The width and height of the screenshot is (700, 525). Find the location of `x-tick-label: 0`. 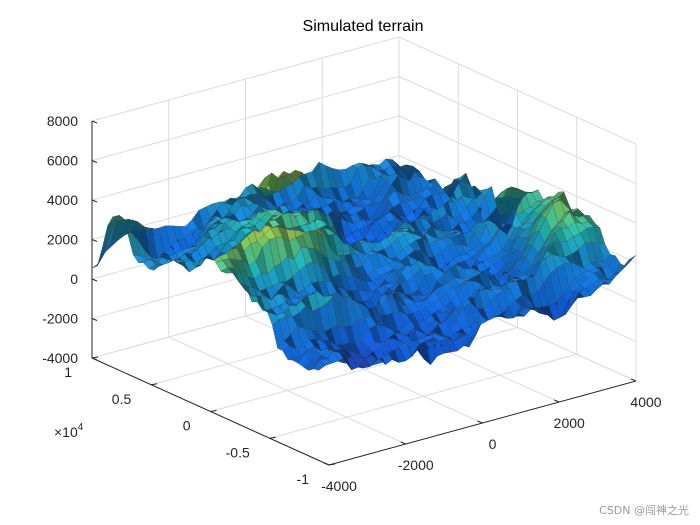

x-tick-label: 0 is located at coordinates (493, 444).